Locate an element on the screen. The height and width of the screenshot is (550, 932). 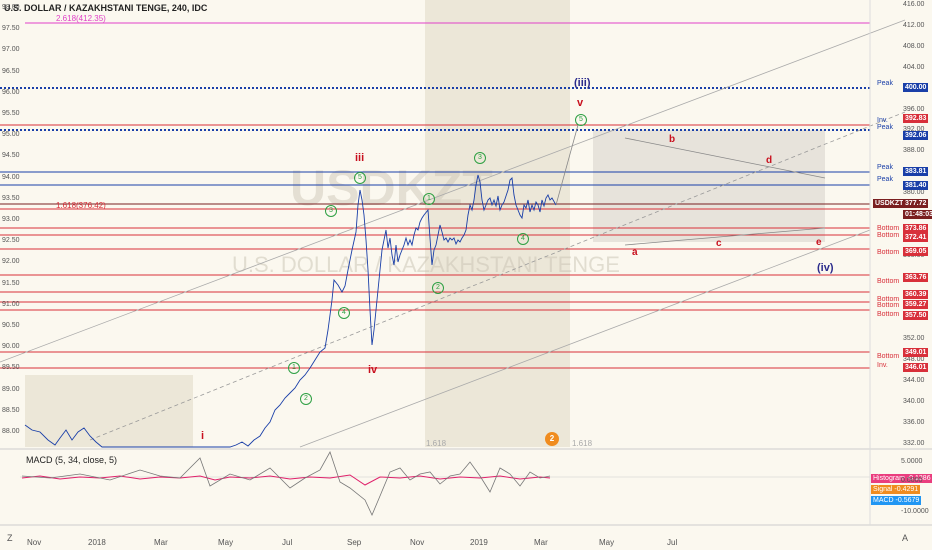
right-axis-tick: 392.00 is located at coordinates (914, 130).